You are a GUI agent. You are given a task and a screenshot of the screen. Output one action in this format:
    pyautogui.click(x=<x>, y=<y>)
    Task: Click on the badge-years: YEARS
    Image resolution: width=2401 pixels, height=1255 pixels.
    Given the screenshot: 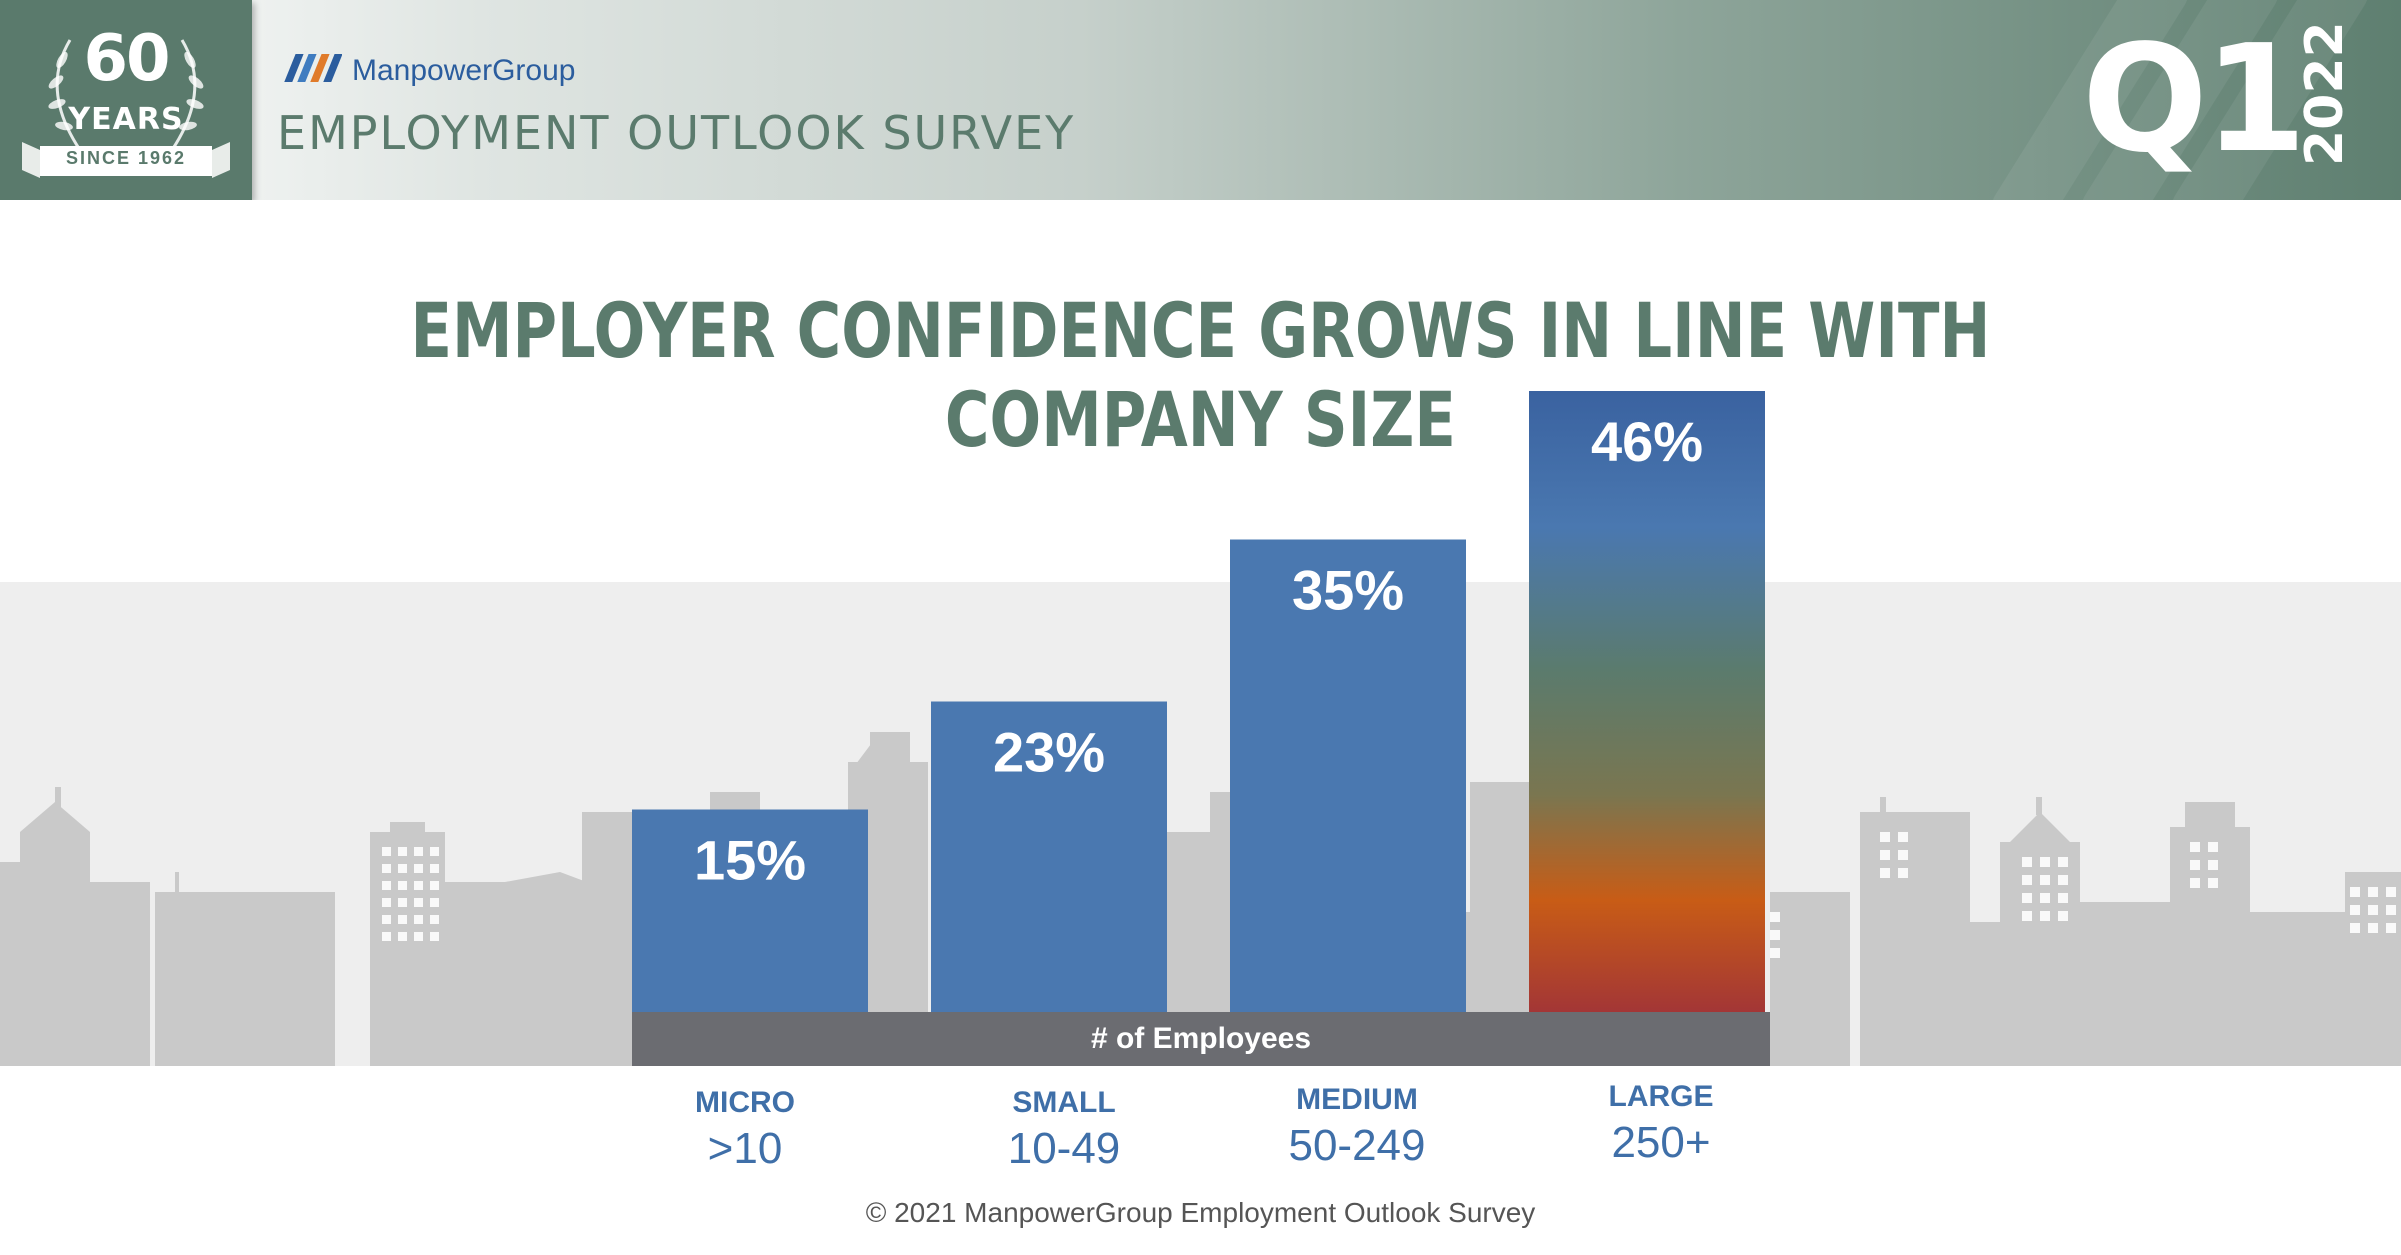 What is the action you would take?
    pyautogui.click(x=126, y=119)
    